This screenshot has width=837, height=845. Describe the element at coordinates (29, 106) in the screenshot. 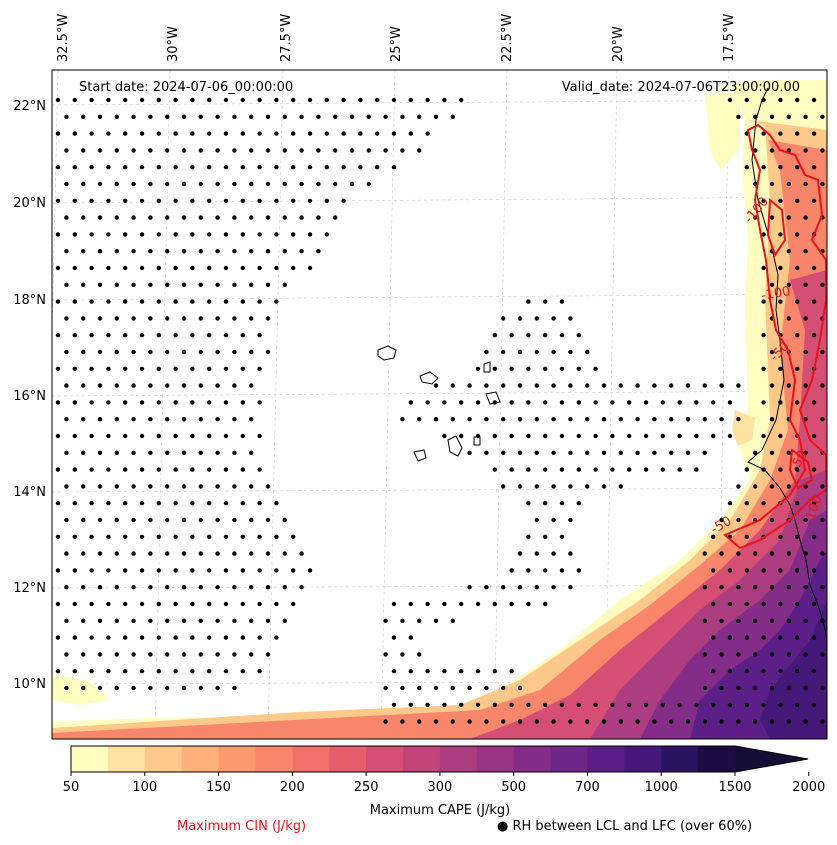

I see `lat-label-1: 22°N` at that location.